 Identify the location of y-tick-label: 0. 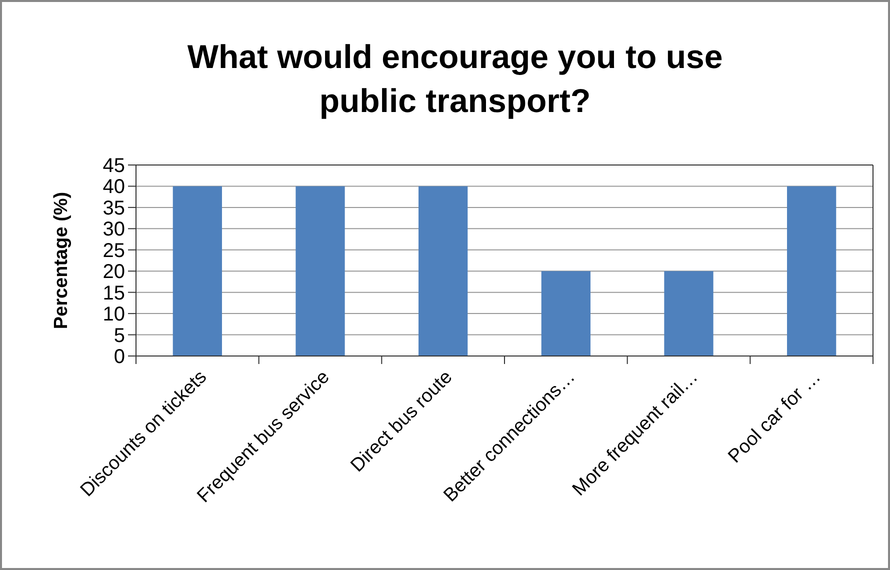
(119, 357).